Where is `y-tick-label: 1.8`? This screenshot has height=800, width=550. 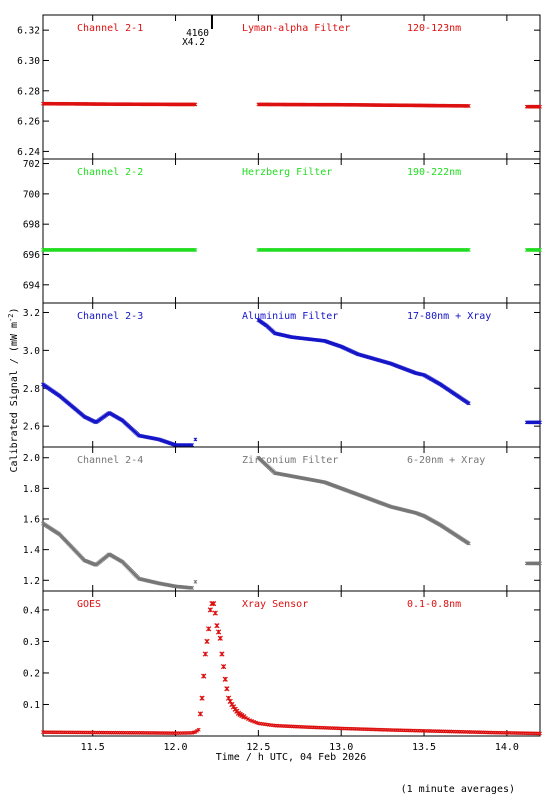
y-tick-label: 1.8 is located at coordinates (31, 489).